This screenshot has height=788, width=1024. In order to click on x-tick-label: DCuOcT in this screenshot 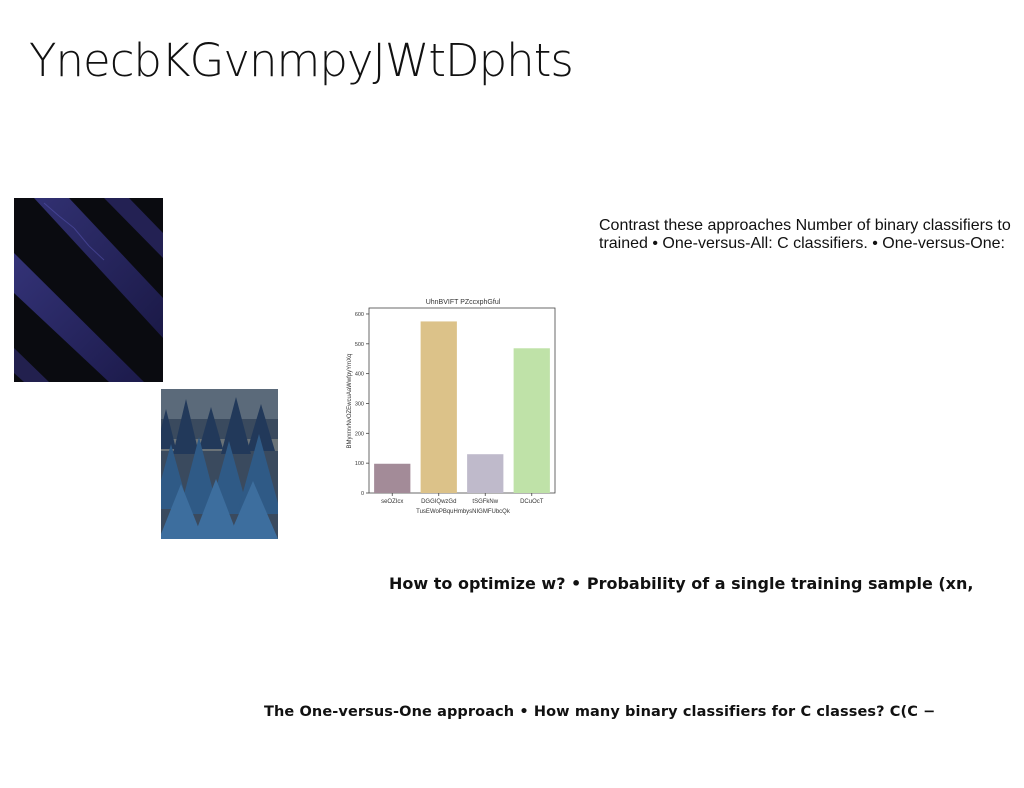, I will do `click(532, 502)`.